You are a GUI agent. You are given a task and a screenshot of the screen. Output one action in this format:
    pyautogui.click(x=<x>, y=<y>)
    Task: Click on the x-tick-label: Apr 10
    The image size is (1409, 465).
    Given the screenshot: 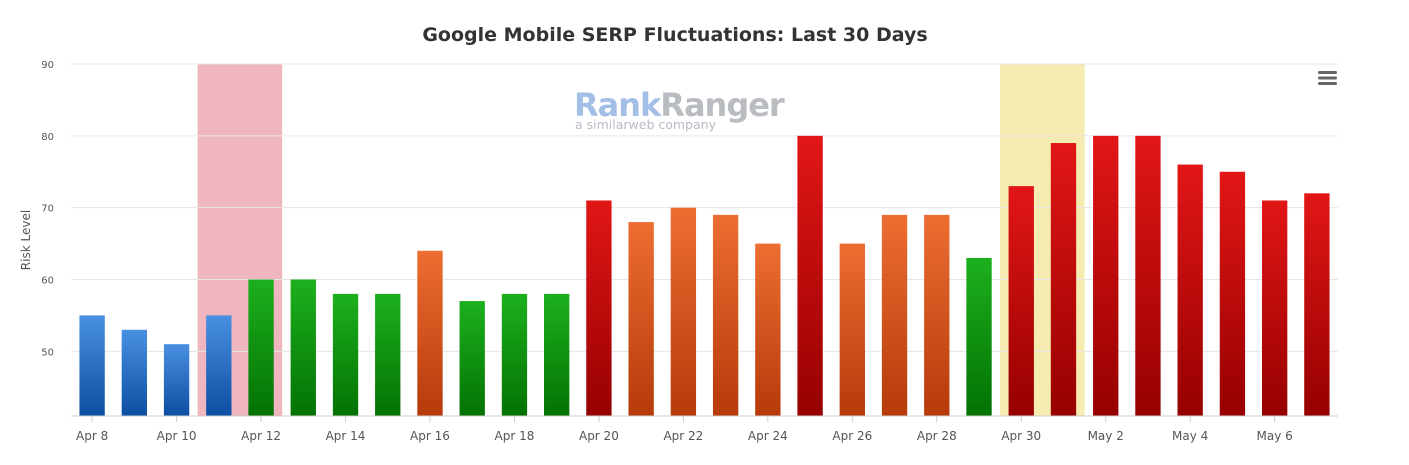 What is the action you would take?
    pyautogui.click(x=177, y=436)
    